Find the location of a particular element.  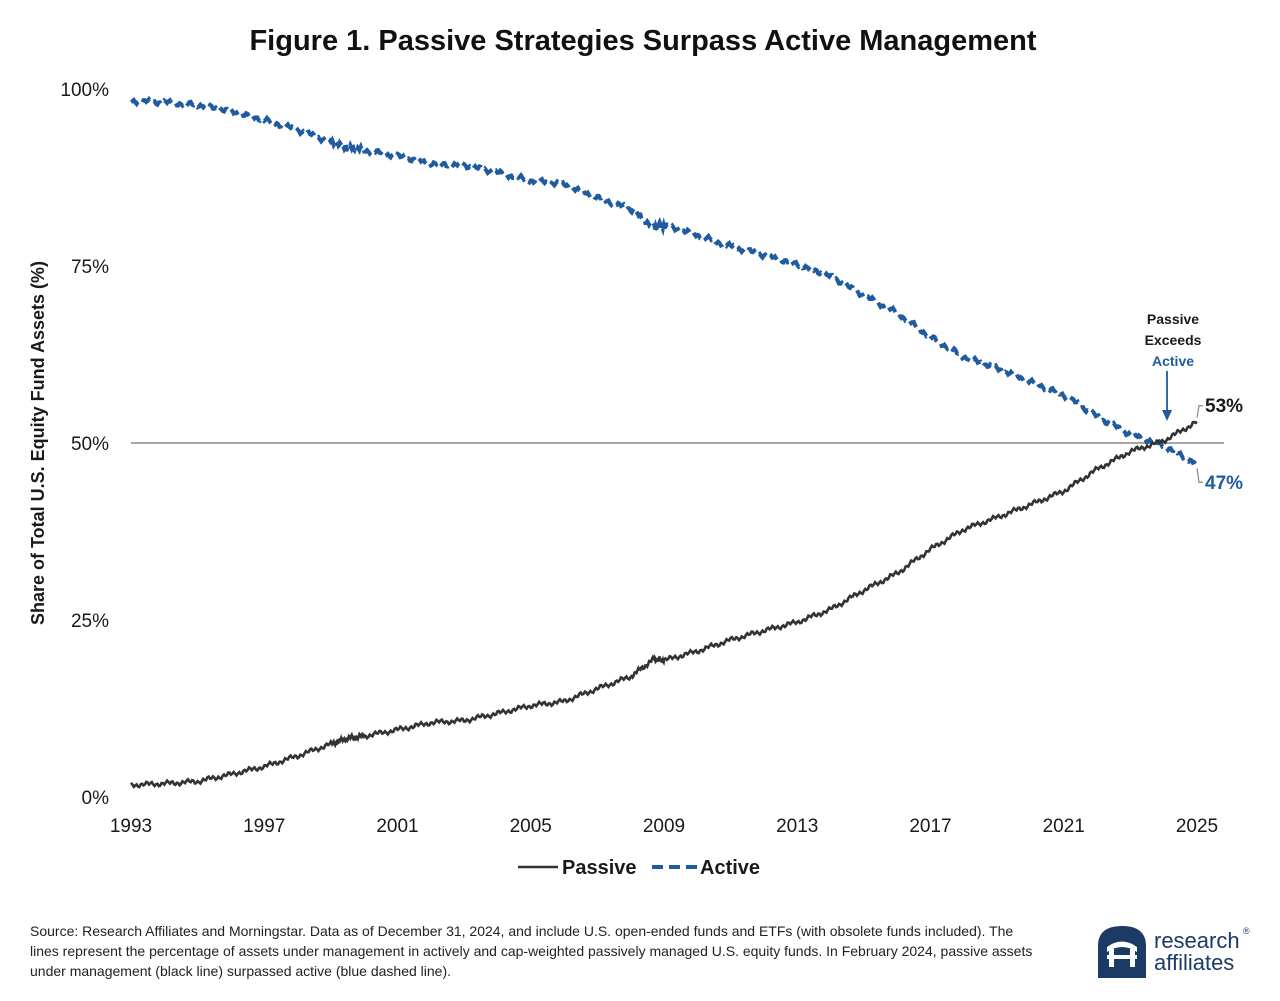

y-tick-label: 25% is located at coordinates (90, 621).